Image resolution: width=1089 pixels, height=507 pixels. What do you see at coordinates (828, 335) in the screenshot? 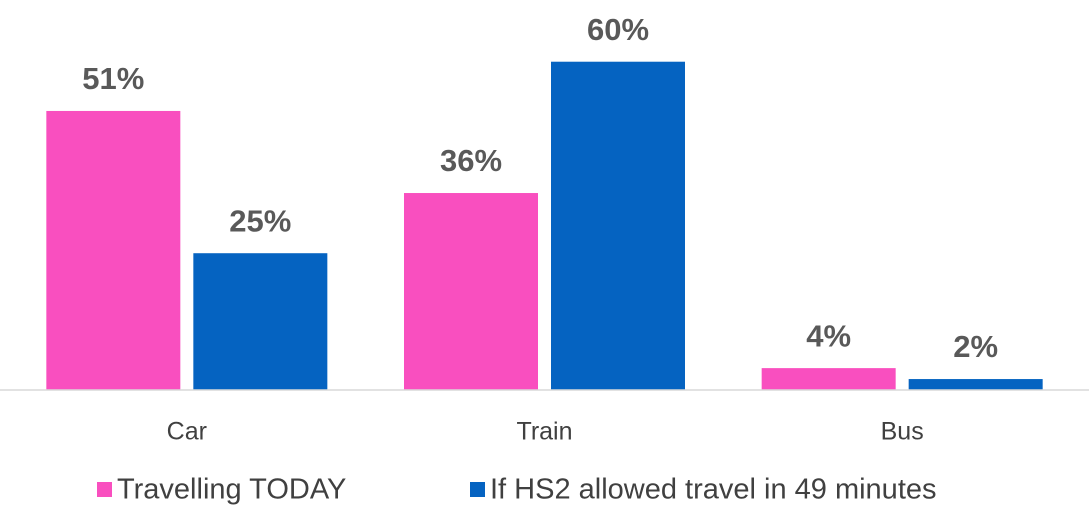
I see `value-label: 4%` at bounding box center [828, 335].